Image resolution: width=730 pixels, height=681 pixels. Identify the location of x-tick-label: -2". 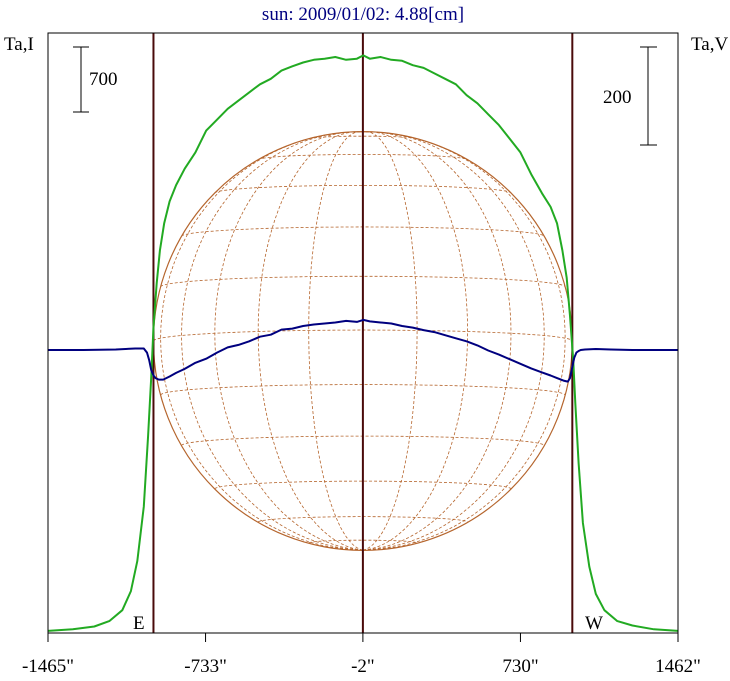
(363, 666).